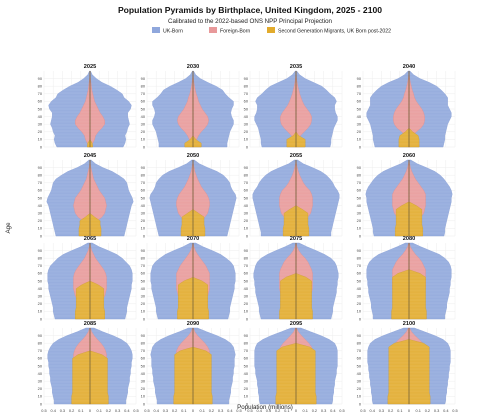 Image resolution: width=500 pixels, height=414 pixels. Describe the element at coordinates (235, 31) in the screenshot. I see `legend-label: Foreign-Born` at that location.